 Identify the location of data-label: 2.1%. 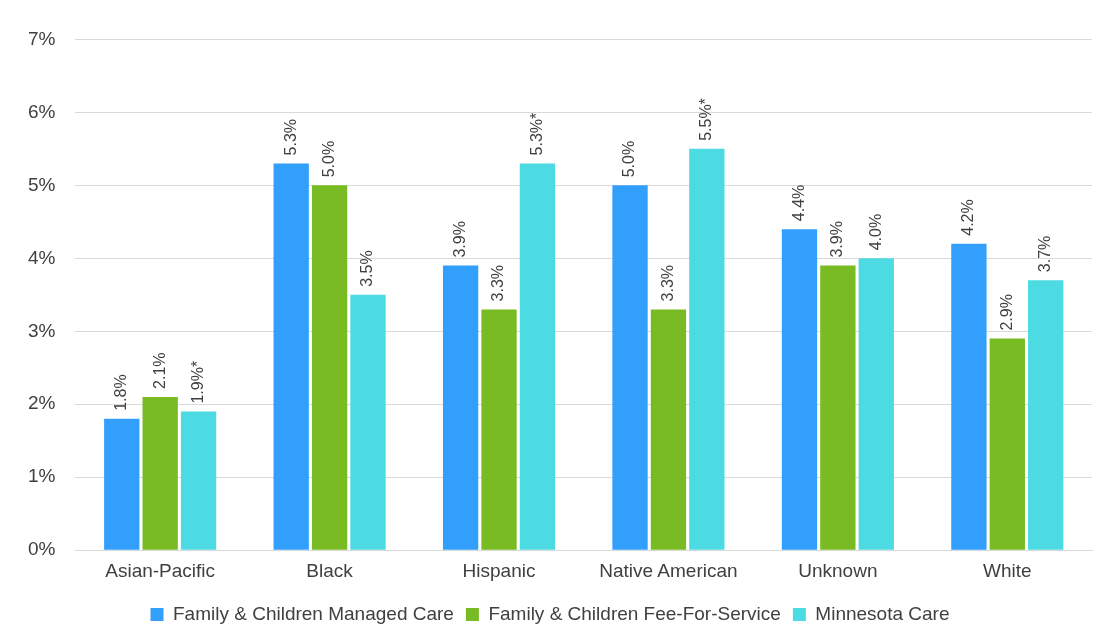
(159, 370).